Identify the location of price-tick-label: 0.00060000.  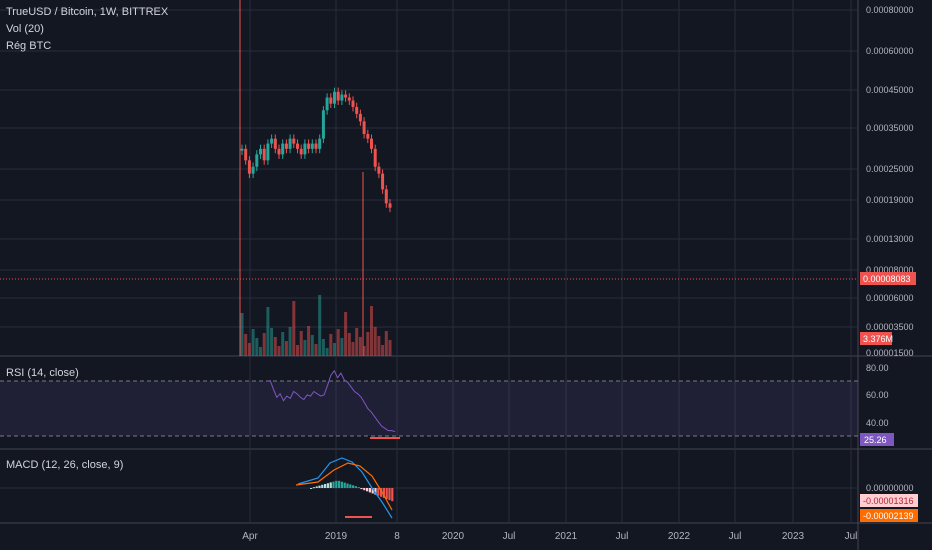
(890, 51).